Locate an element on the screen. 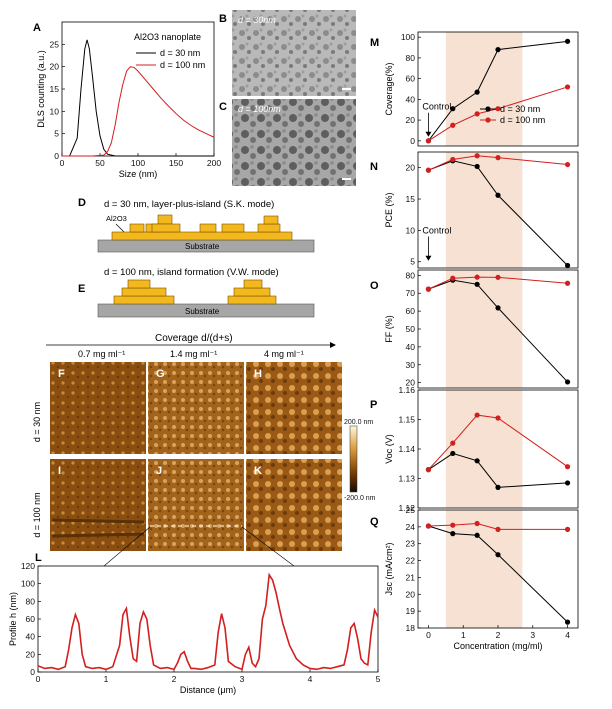 The image size is (612, 709). y-tick-label: 24 is located at coordinates (411, 527).